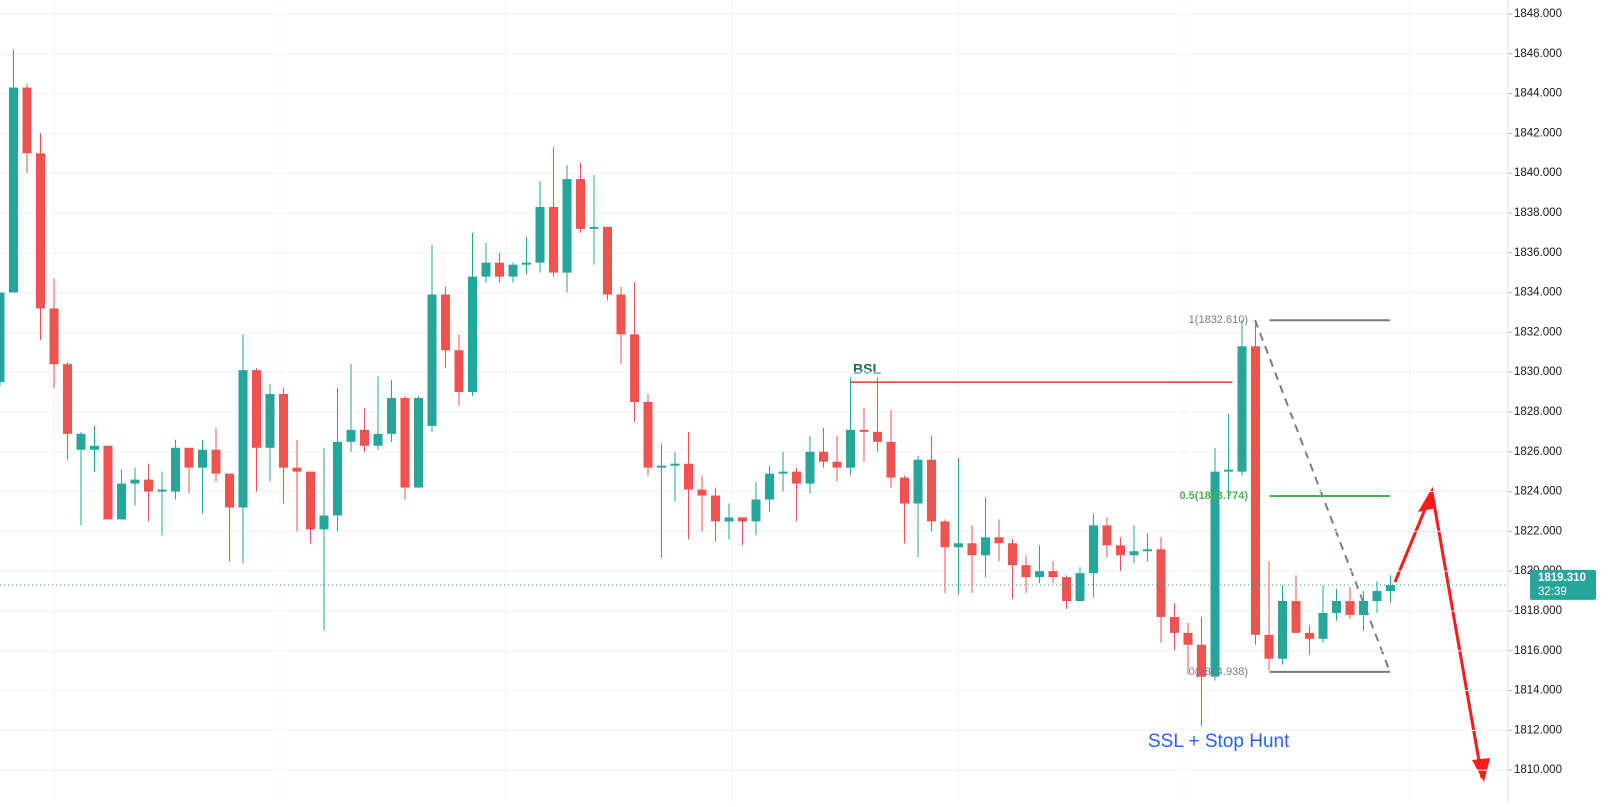  I want to click on bsl-label: BSL, so click(867, 369).